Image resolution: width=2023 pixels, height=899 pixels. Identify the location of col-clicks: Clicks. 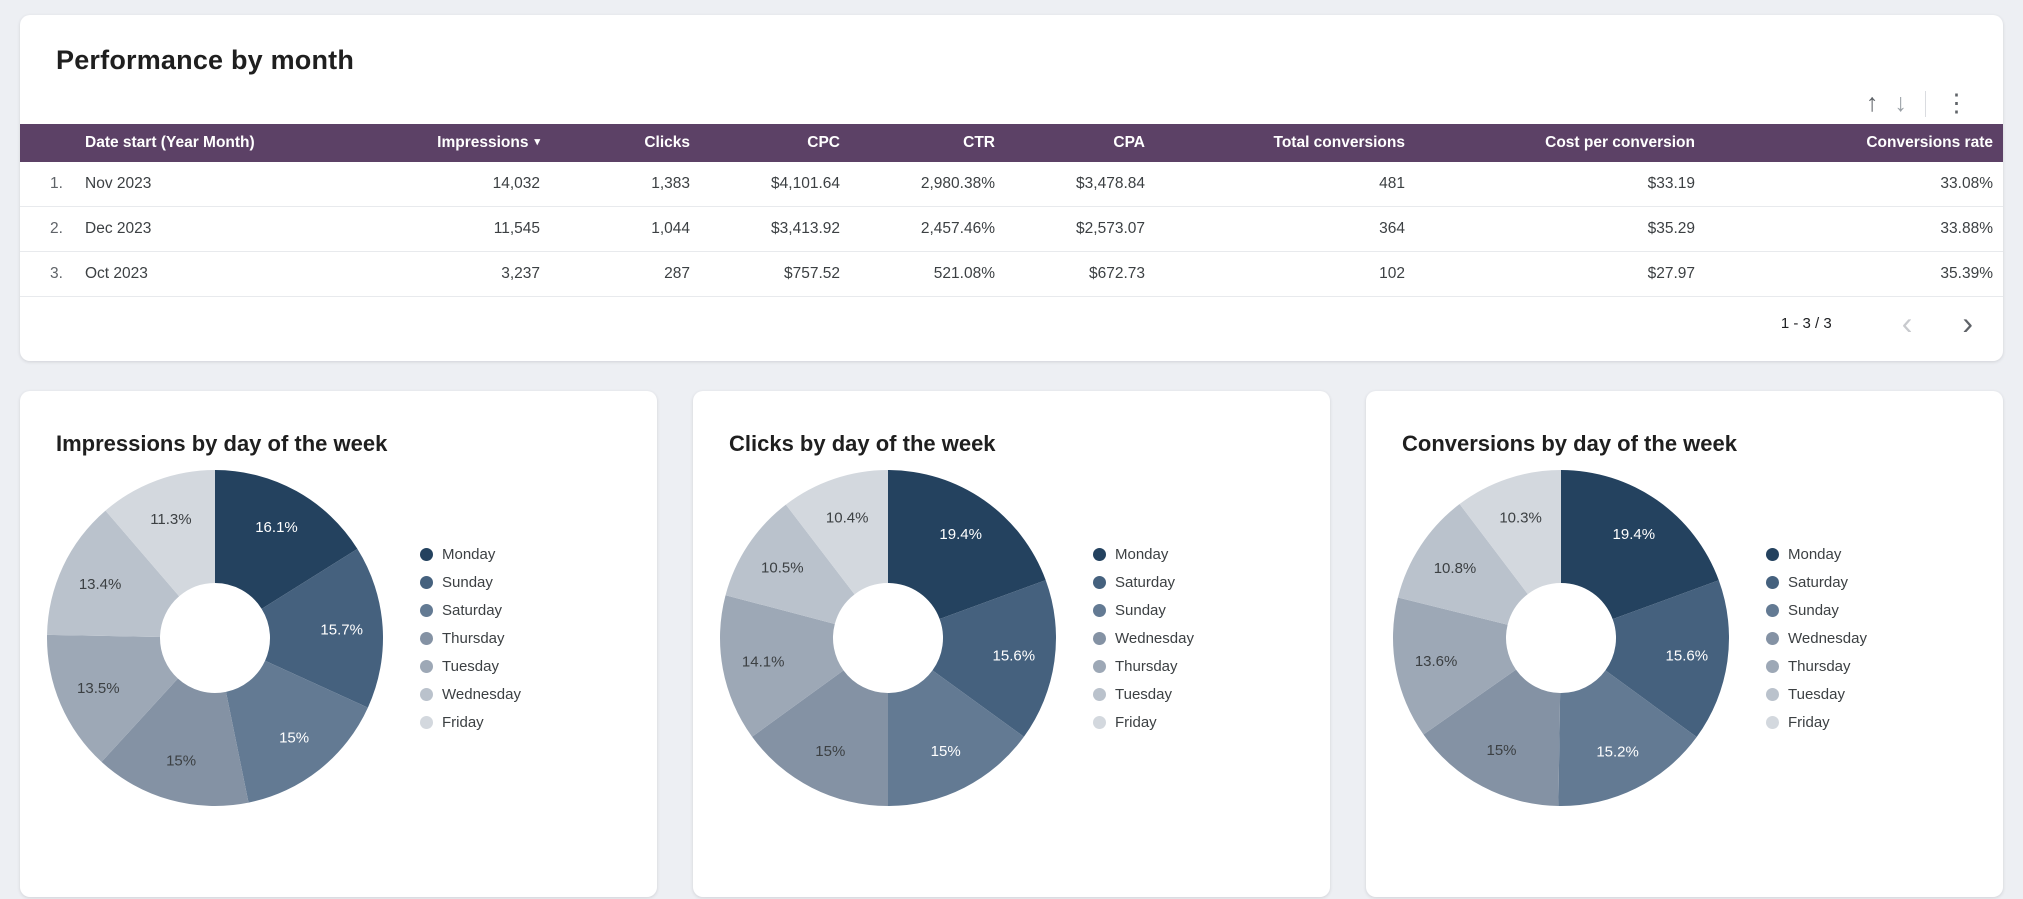
(667, 142).